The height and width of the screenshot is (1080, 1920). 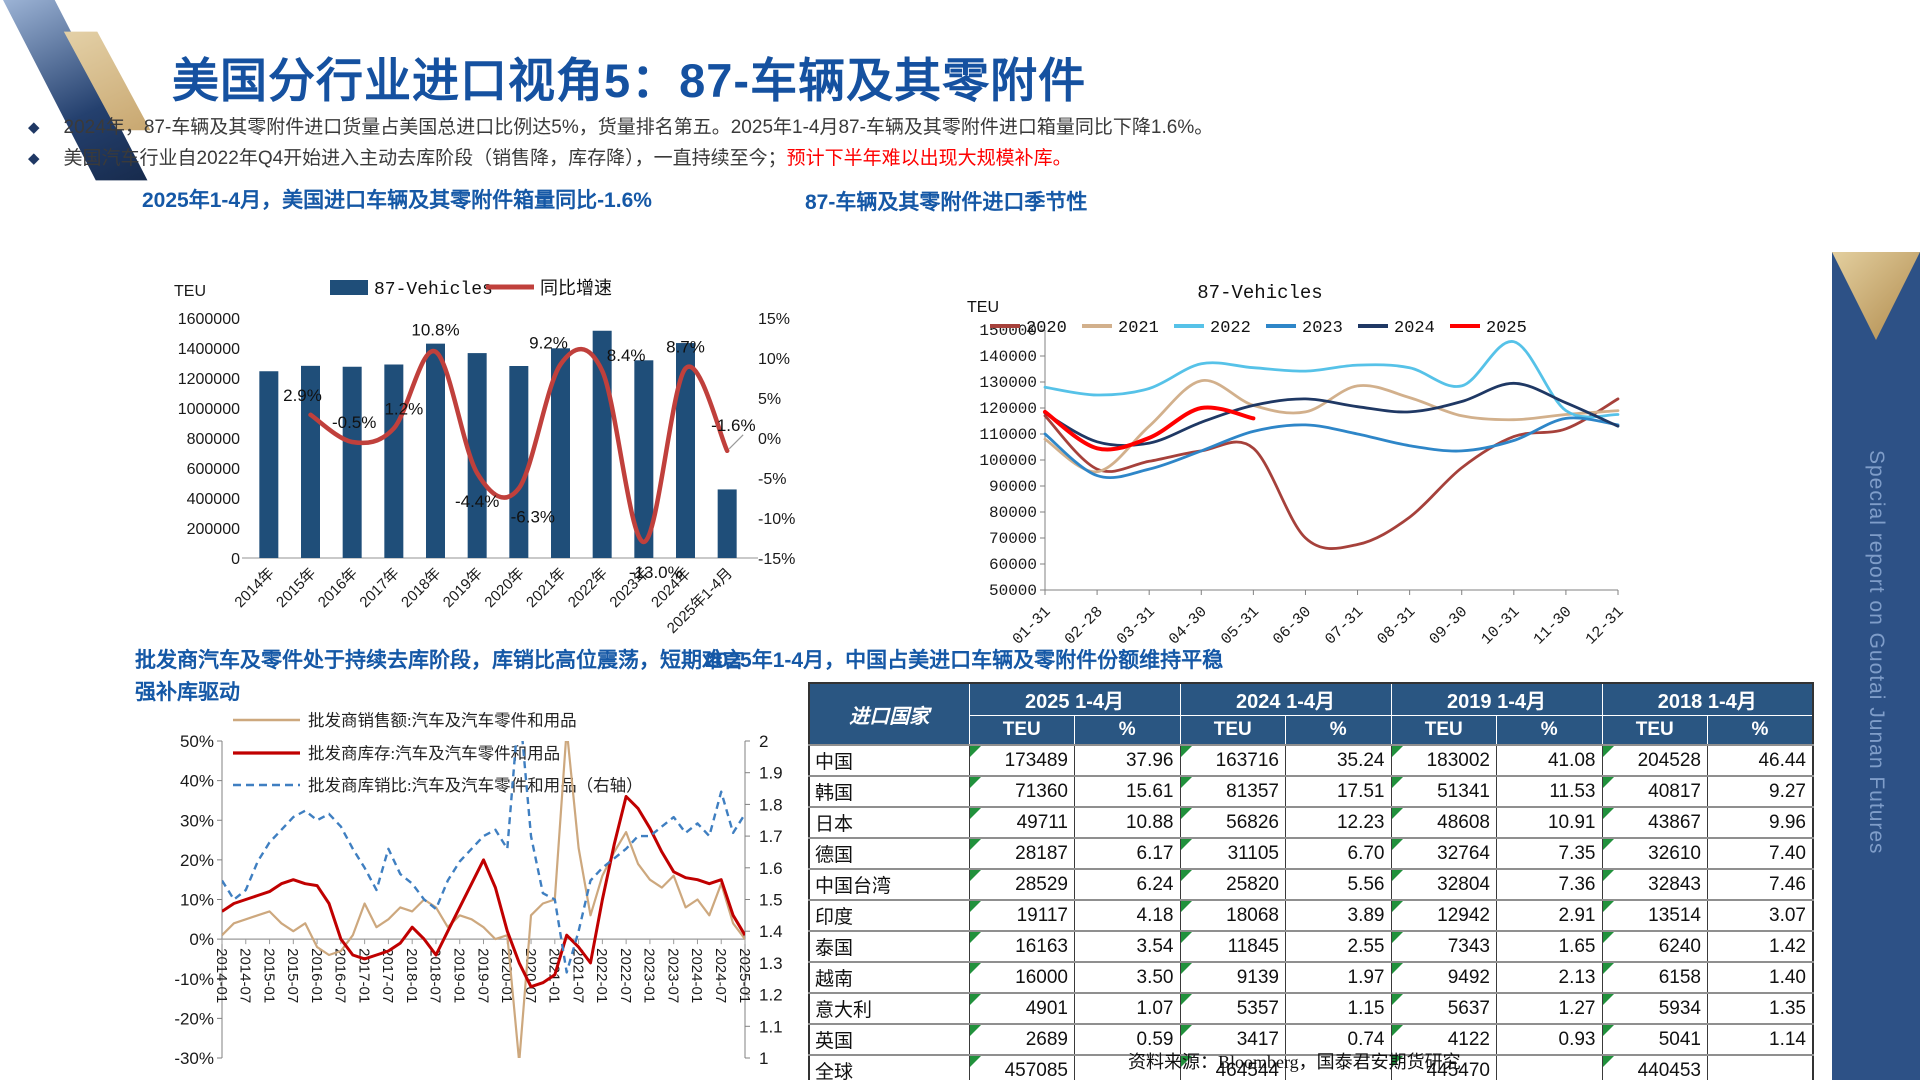 I want to click on svg-text: 87-Vehicles, so click(x=433, y=290).